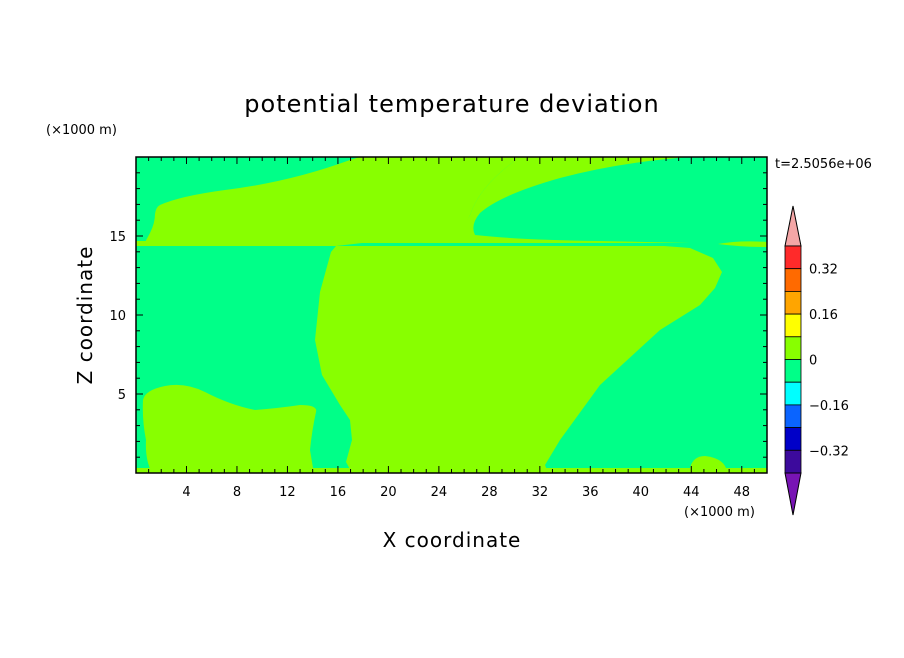 Image resolution: width=904 pixels, height=658 pixels. I want to click on x-tick-label: 40, so click(641, 492).